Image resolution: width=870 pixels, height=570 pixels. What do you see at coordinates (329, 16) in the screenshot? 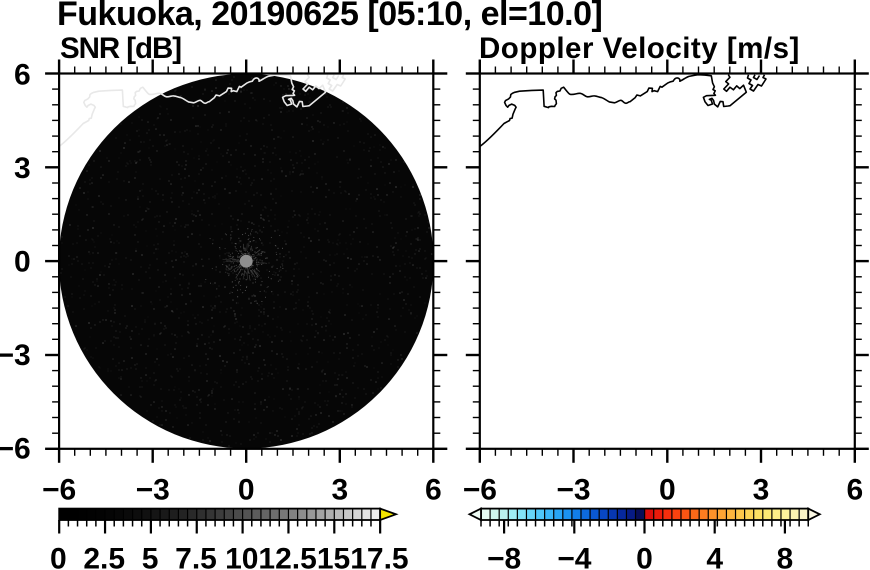
I see `svg-text:Fukuoka, 20190625 [05:10, el=1: Fukuoka, 20190625 [05:10, el=10.0]` at bounding box center [329, 16].